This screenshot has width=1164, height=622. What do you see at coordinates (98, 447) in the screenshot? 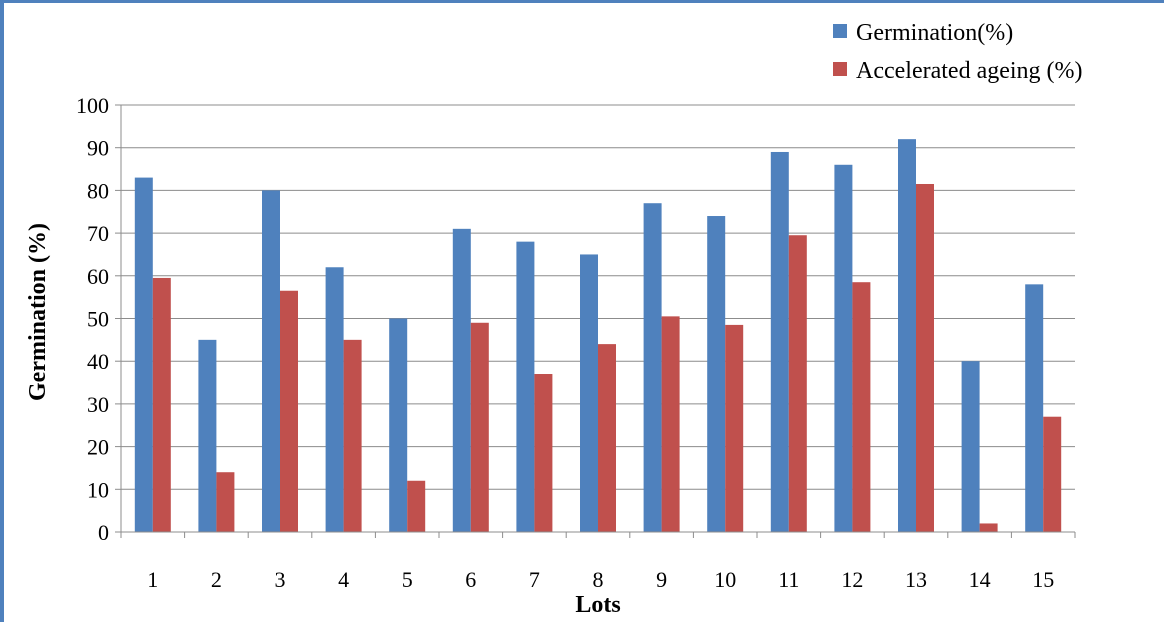
I see `y-tick-label: 20` at bounding box center [98, 447].